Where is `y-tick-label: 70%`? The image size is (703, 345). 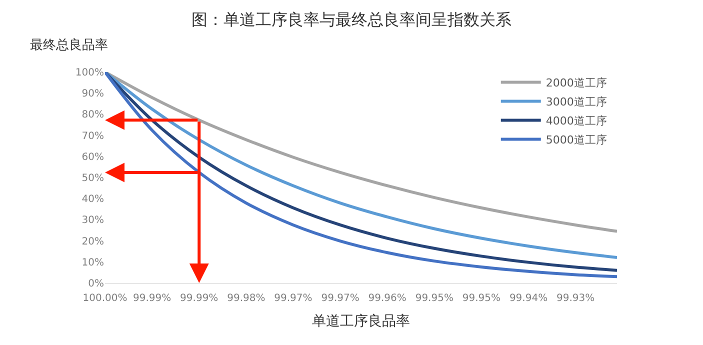
y-tick-label: 70% is located at coordinates (93, 136).